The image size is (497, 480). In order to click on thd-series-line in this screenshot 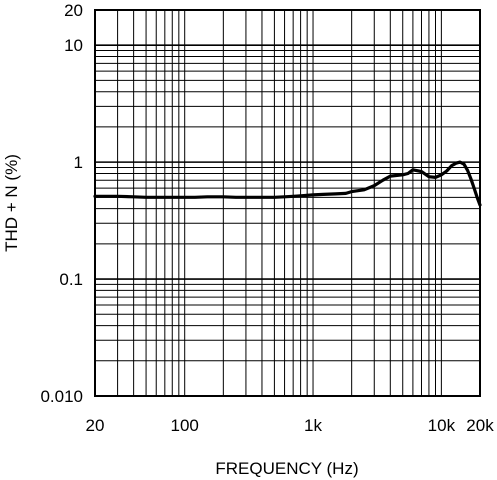, I will do `click(287, 183)`.